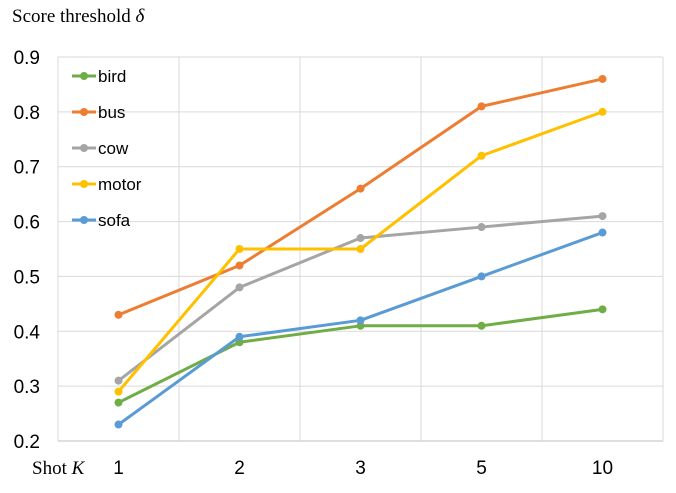 This screenshot has height=493, width=676. I want to click on x-axis-label: Shot K, so click(59, 468).